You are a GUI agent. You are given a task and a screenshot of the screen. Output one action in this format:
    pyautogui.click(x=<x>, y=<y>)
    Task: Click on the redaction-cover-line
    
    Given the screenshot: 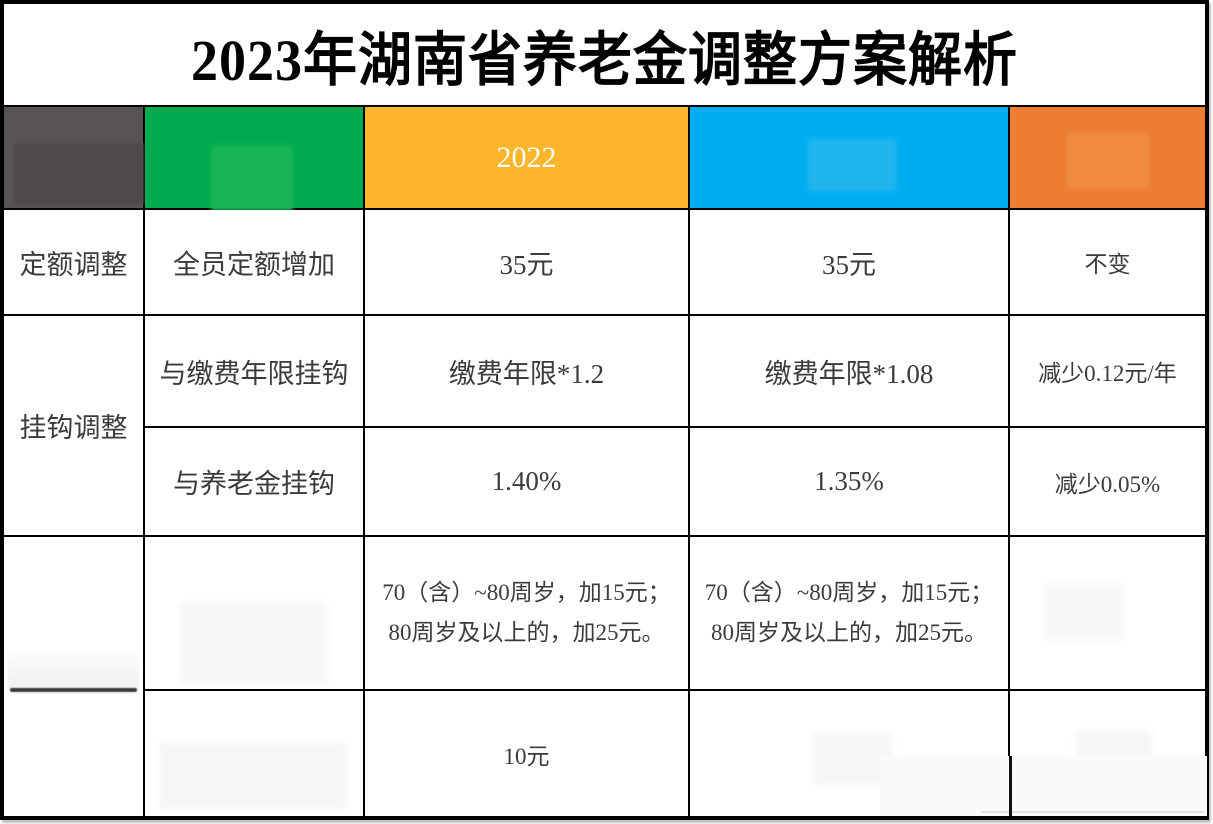 What is the action you would take?
    pyautogui.click(x=1093, y=812)
    